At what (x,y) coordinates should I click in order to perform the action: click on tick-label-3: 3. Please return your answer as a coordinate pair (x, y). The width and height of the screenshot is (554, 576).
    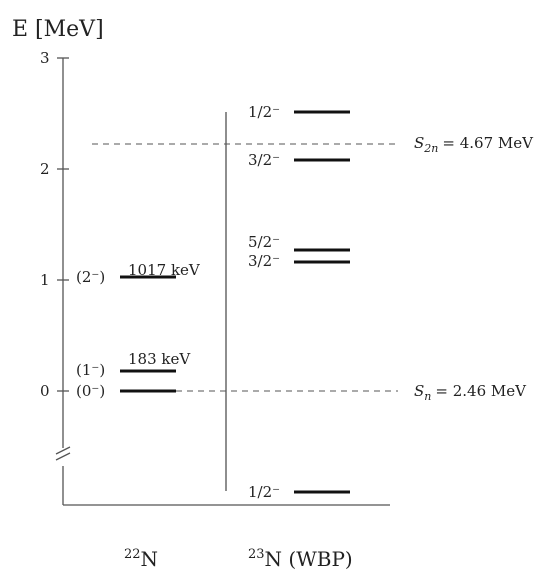
    Looking at the image, I should click on (45, 58).